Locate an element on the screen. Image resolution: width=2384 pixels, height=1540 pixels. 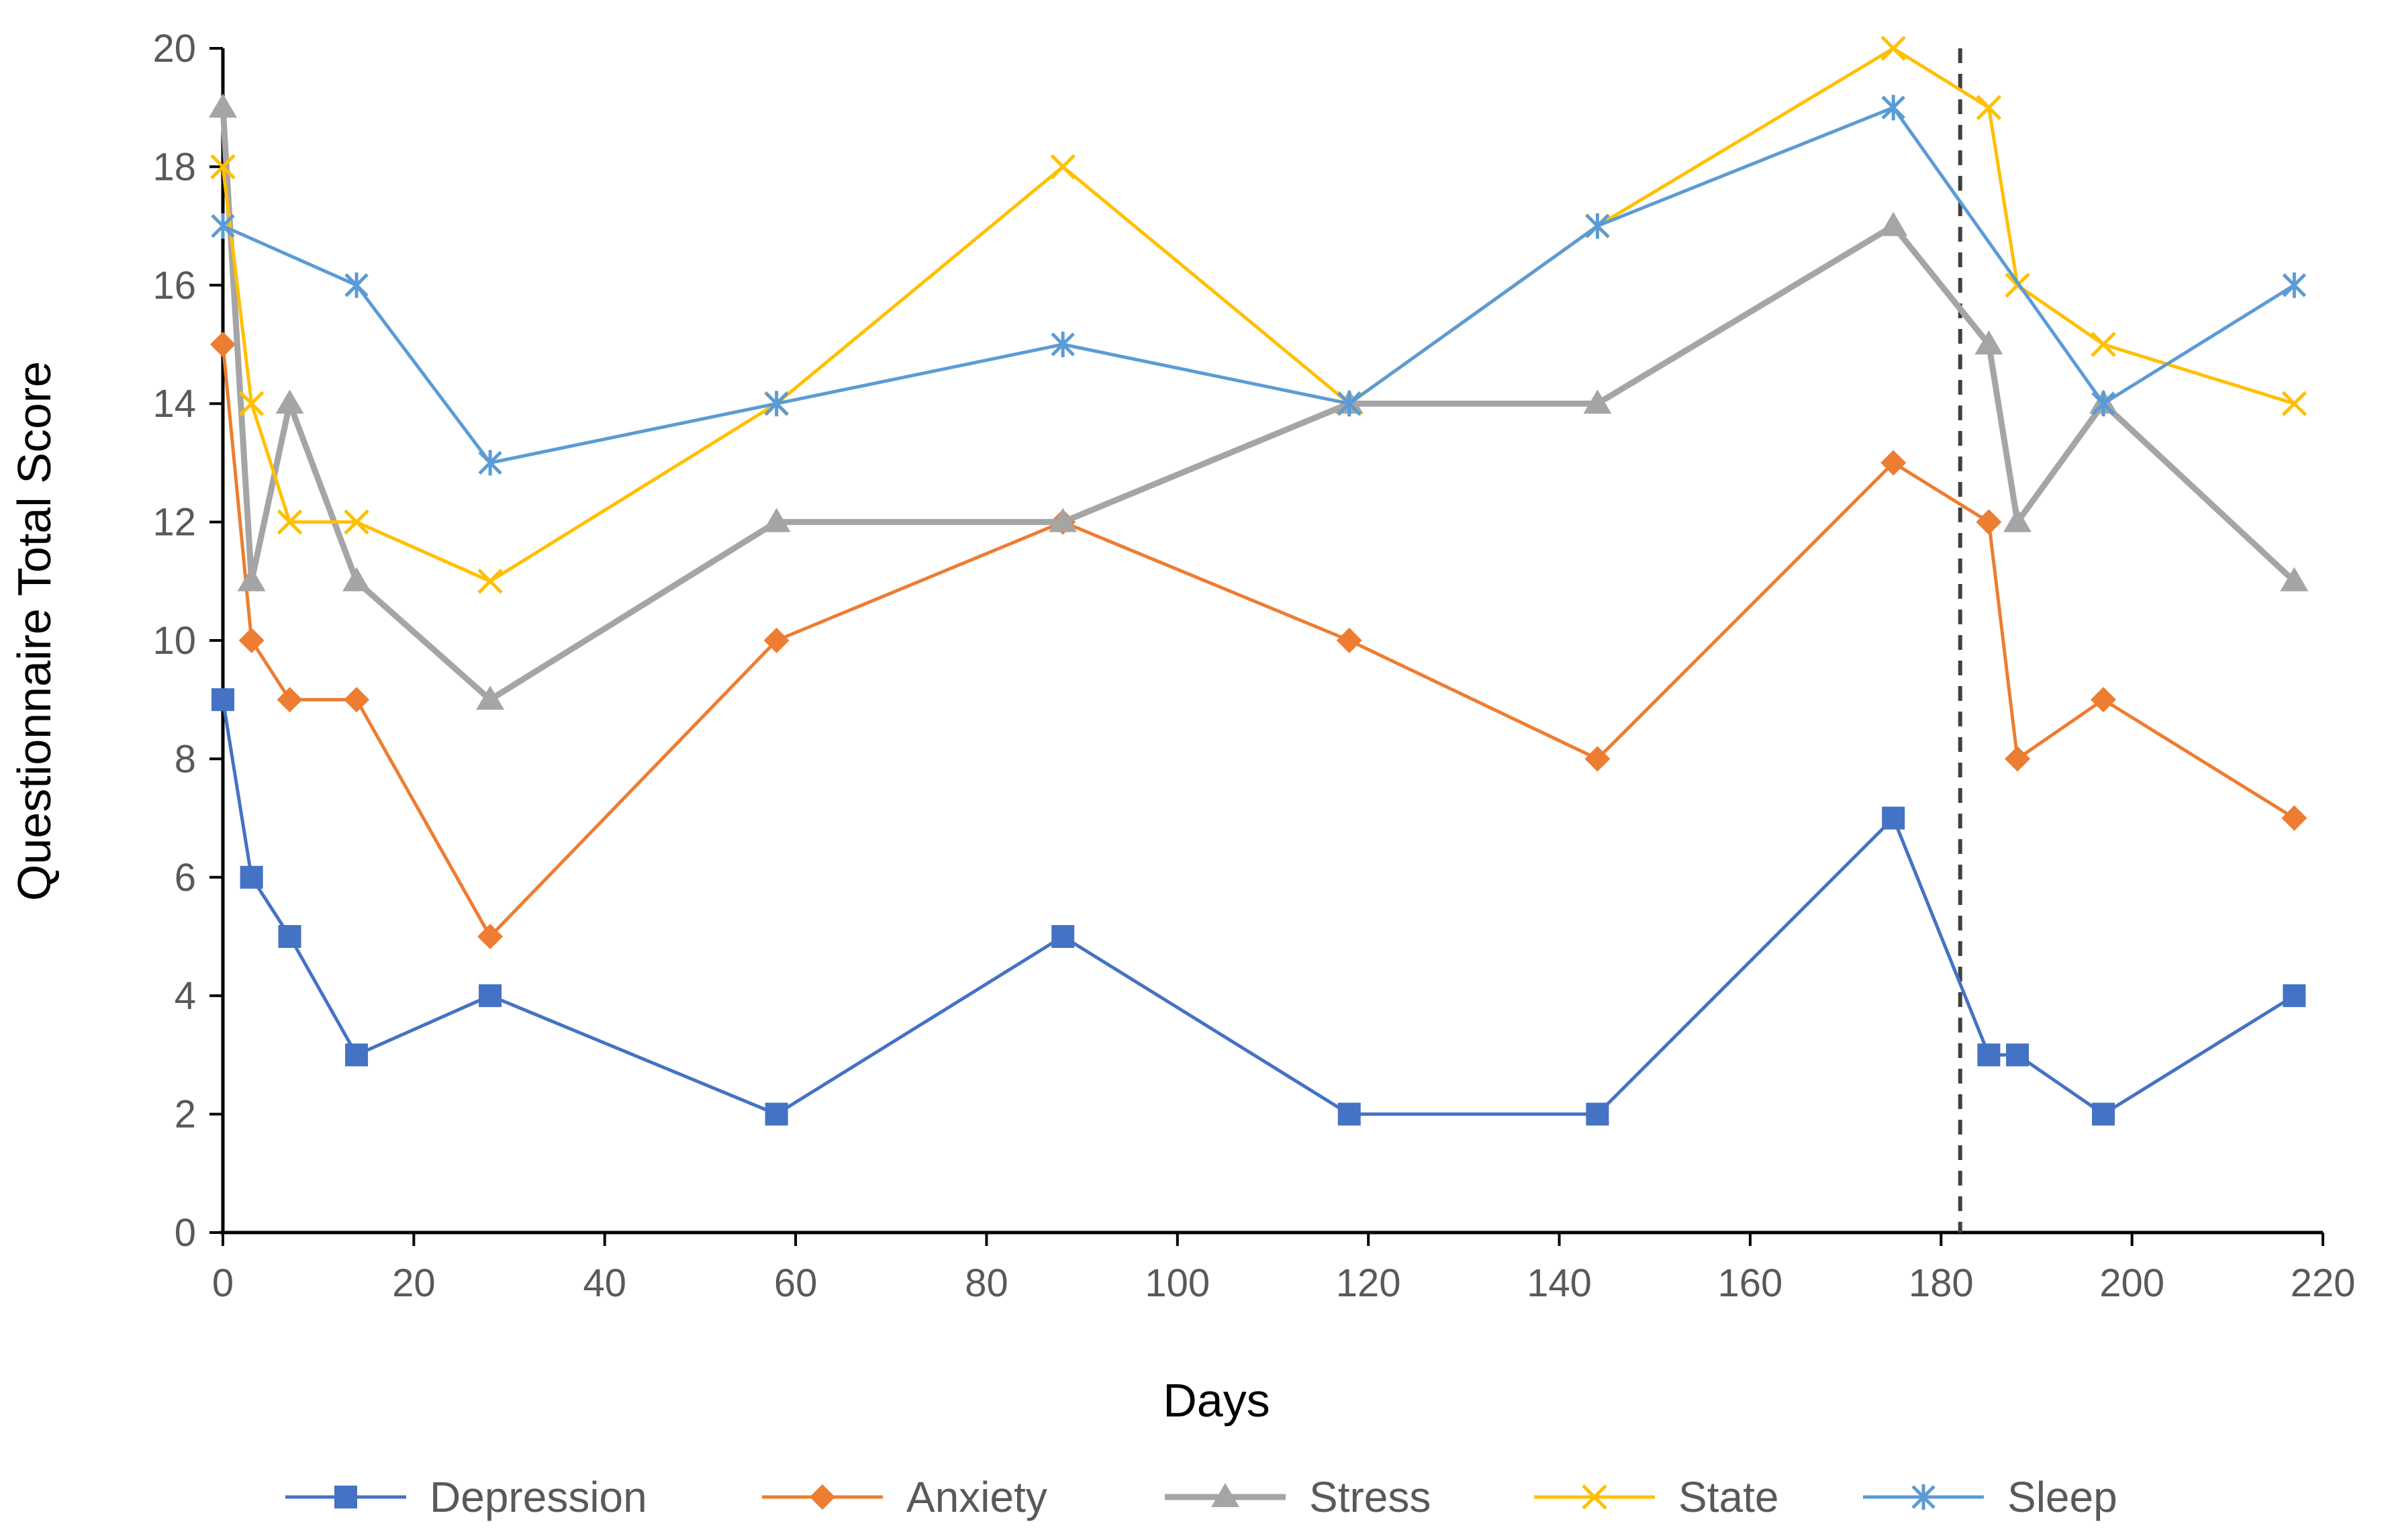
x-tick-label: 160 is located at coordinates (1750, 1283).